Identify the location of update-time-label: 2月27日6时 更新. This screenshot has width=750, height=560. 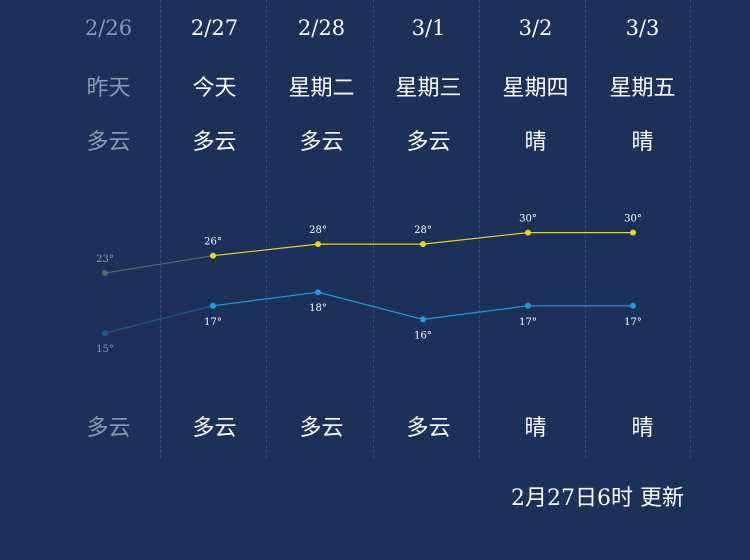
(597, 498).